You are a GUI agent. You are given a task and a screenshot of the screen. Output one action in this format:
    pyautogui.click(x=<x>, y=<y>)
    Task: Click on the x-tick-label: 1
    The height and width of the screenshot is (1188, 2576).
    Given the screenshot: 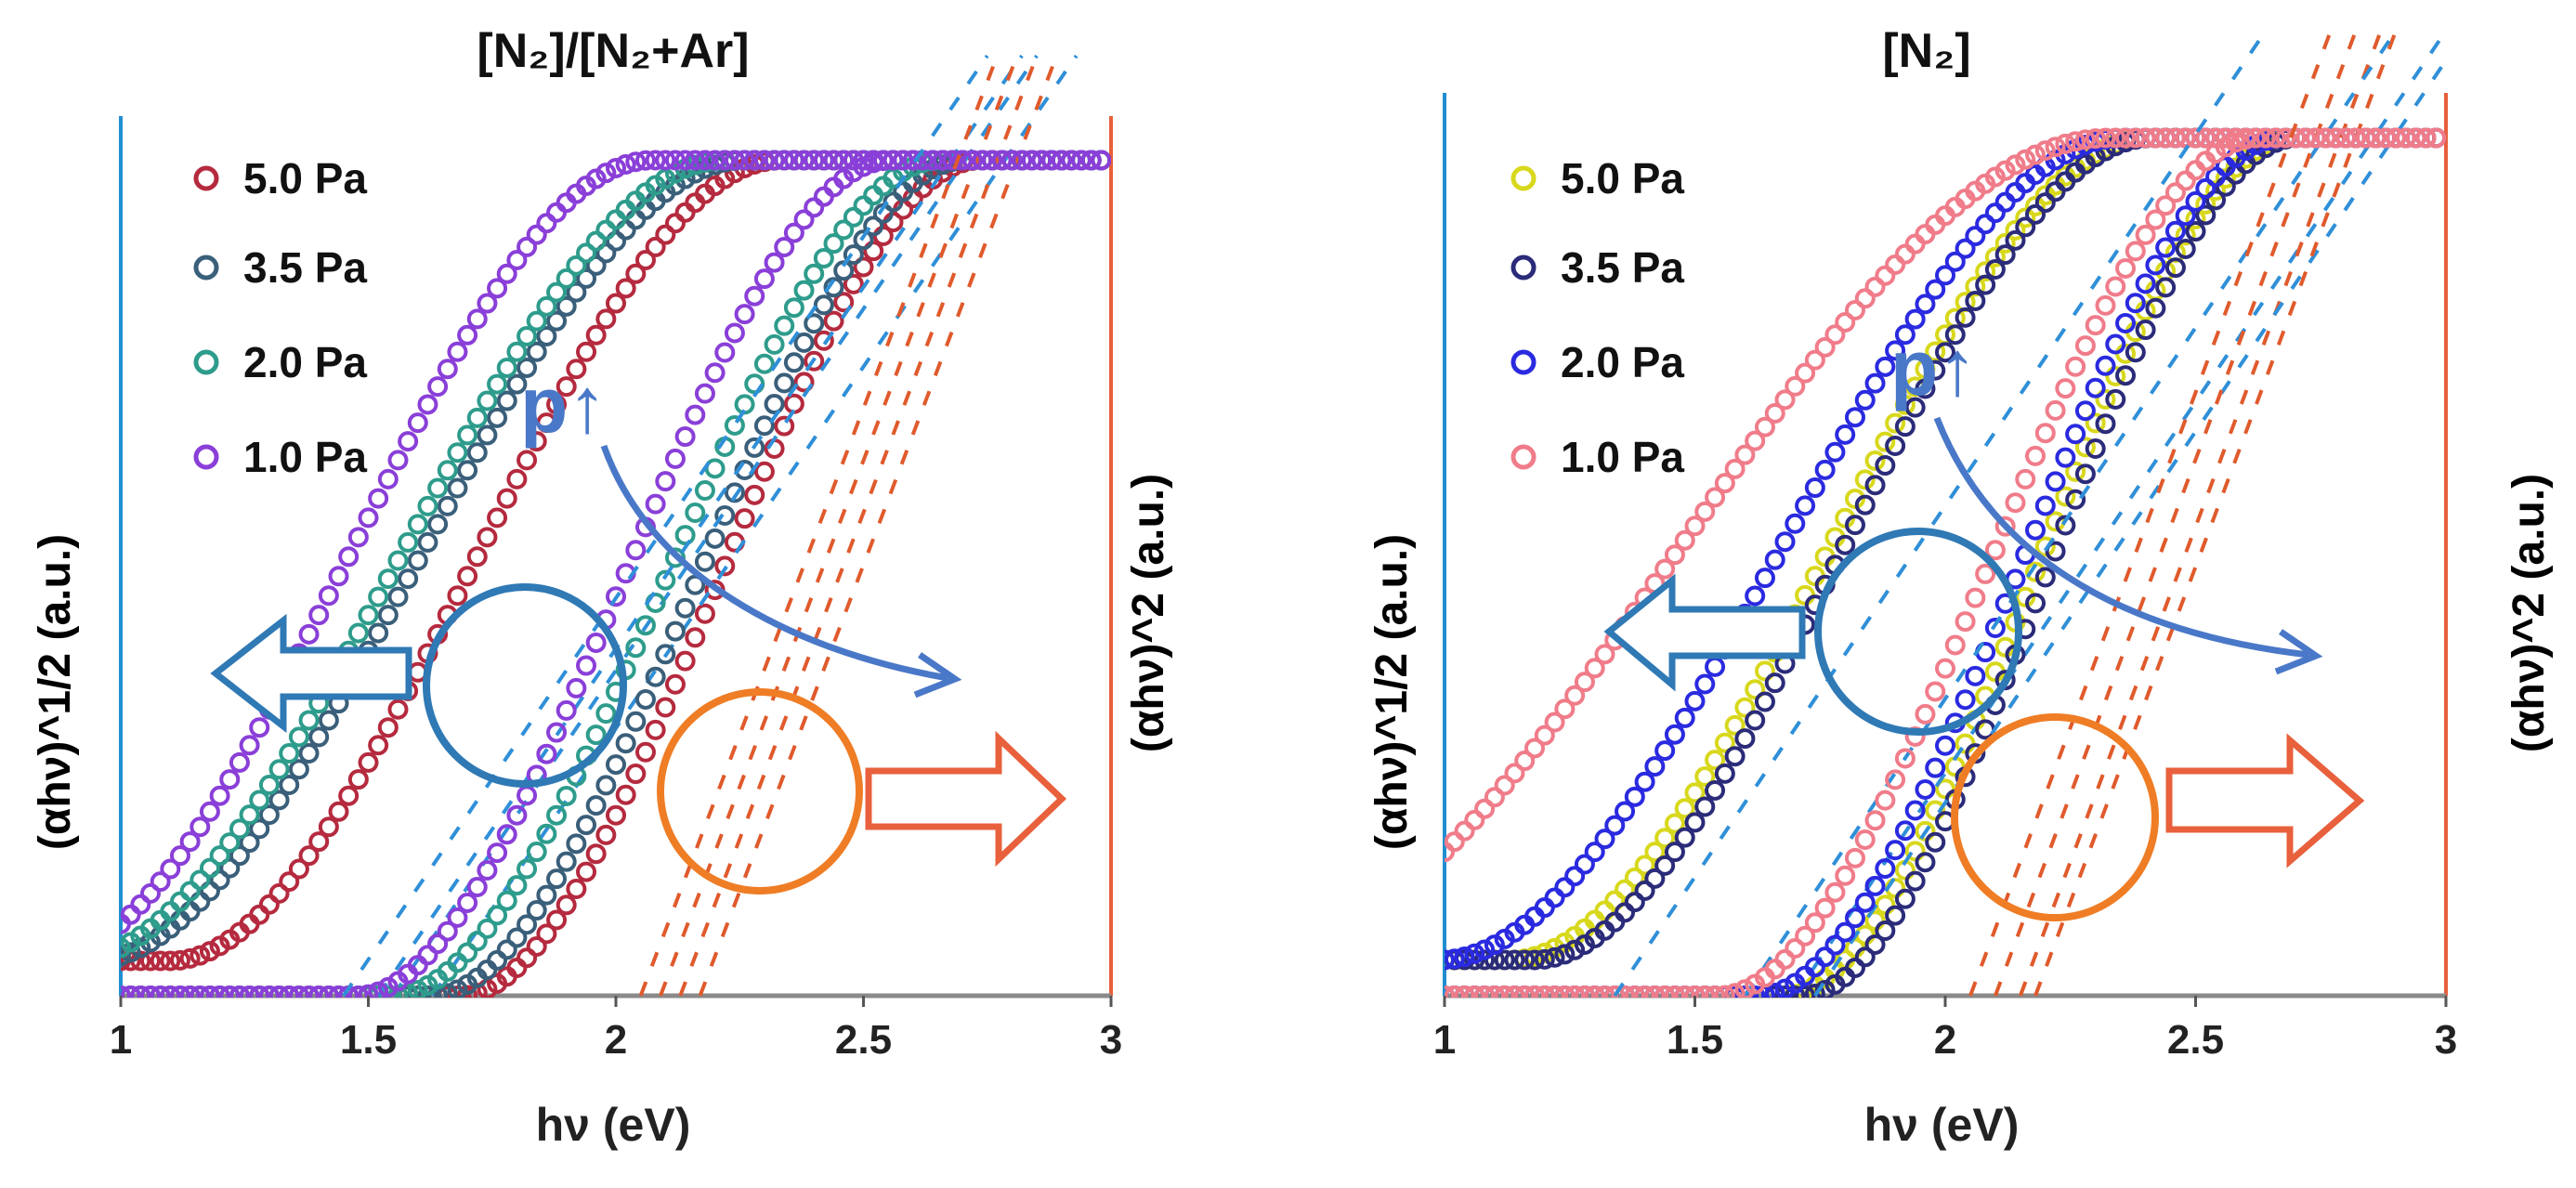 What is the action you would take?
    pyautogui.click(x=1444, y=1040)
    